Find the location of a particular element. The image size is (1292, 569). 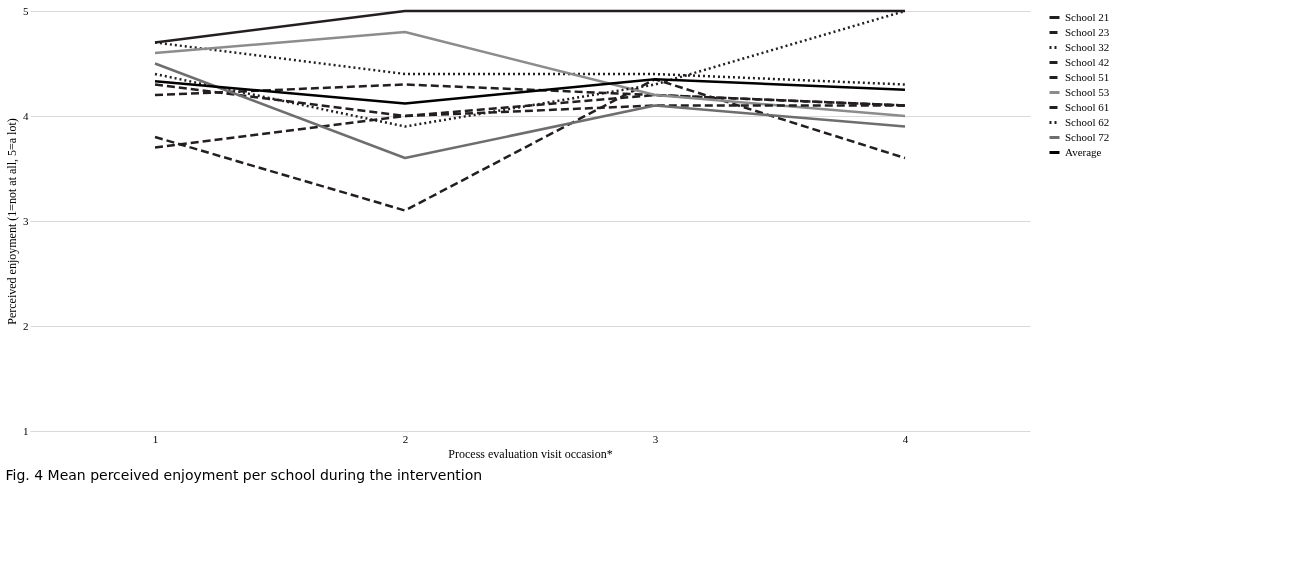

legend-label: School 53 is located at coordinates (1087, 91).